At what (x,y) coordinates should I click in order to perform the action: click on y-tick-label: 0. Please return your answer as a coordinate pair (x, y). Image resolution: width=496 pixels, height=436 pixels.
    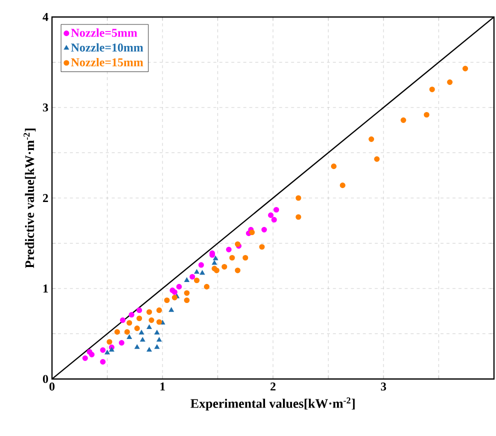
    Looking at the image, I should click on (45, 379).